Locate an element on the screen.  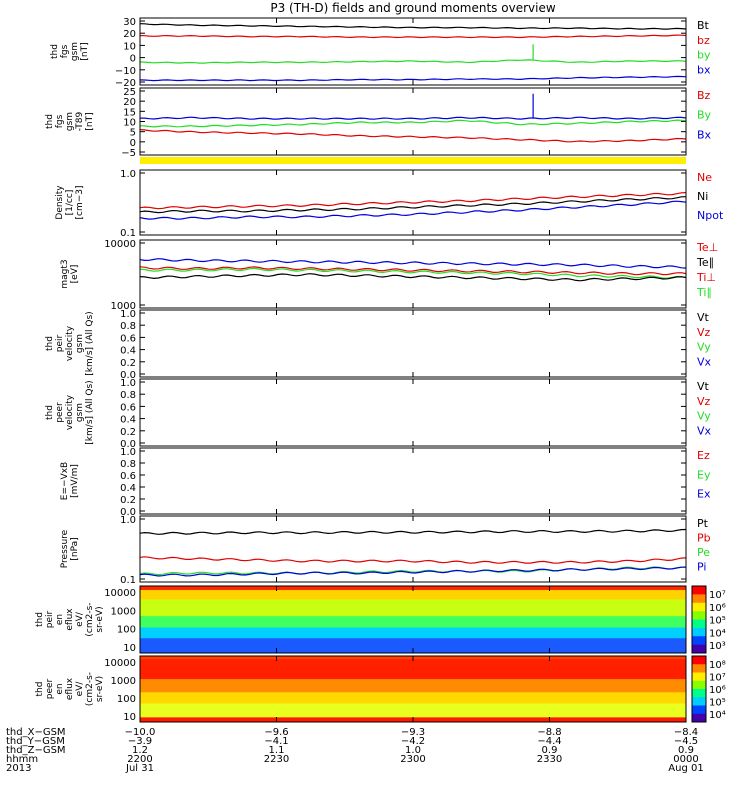
y-axis-label: peer is located at coordinates (60, 412).